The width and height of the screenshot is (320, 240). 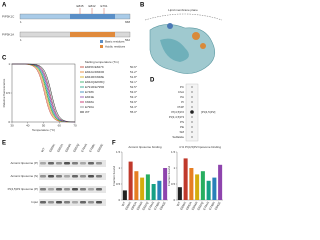 I want to click on lane-label: E842A, so click(x=60, y=148).